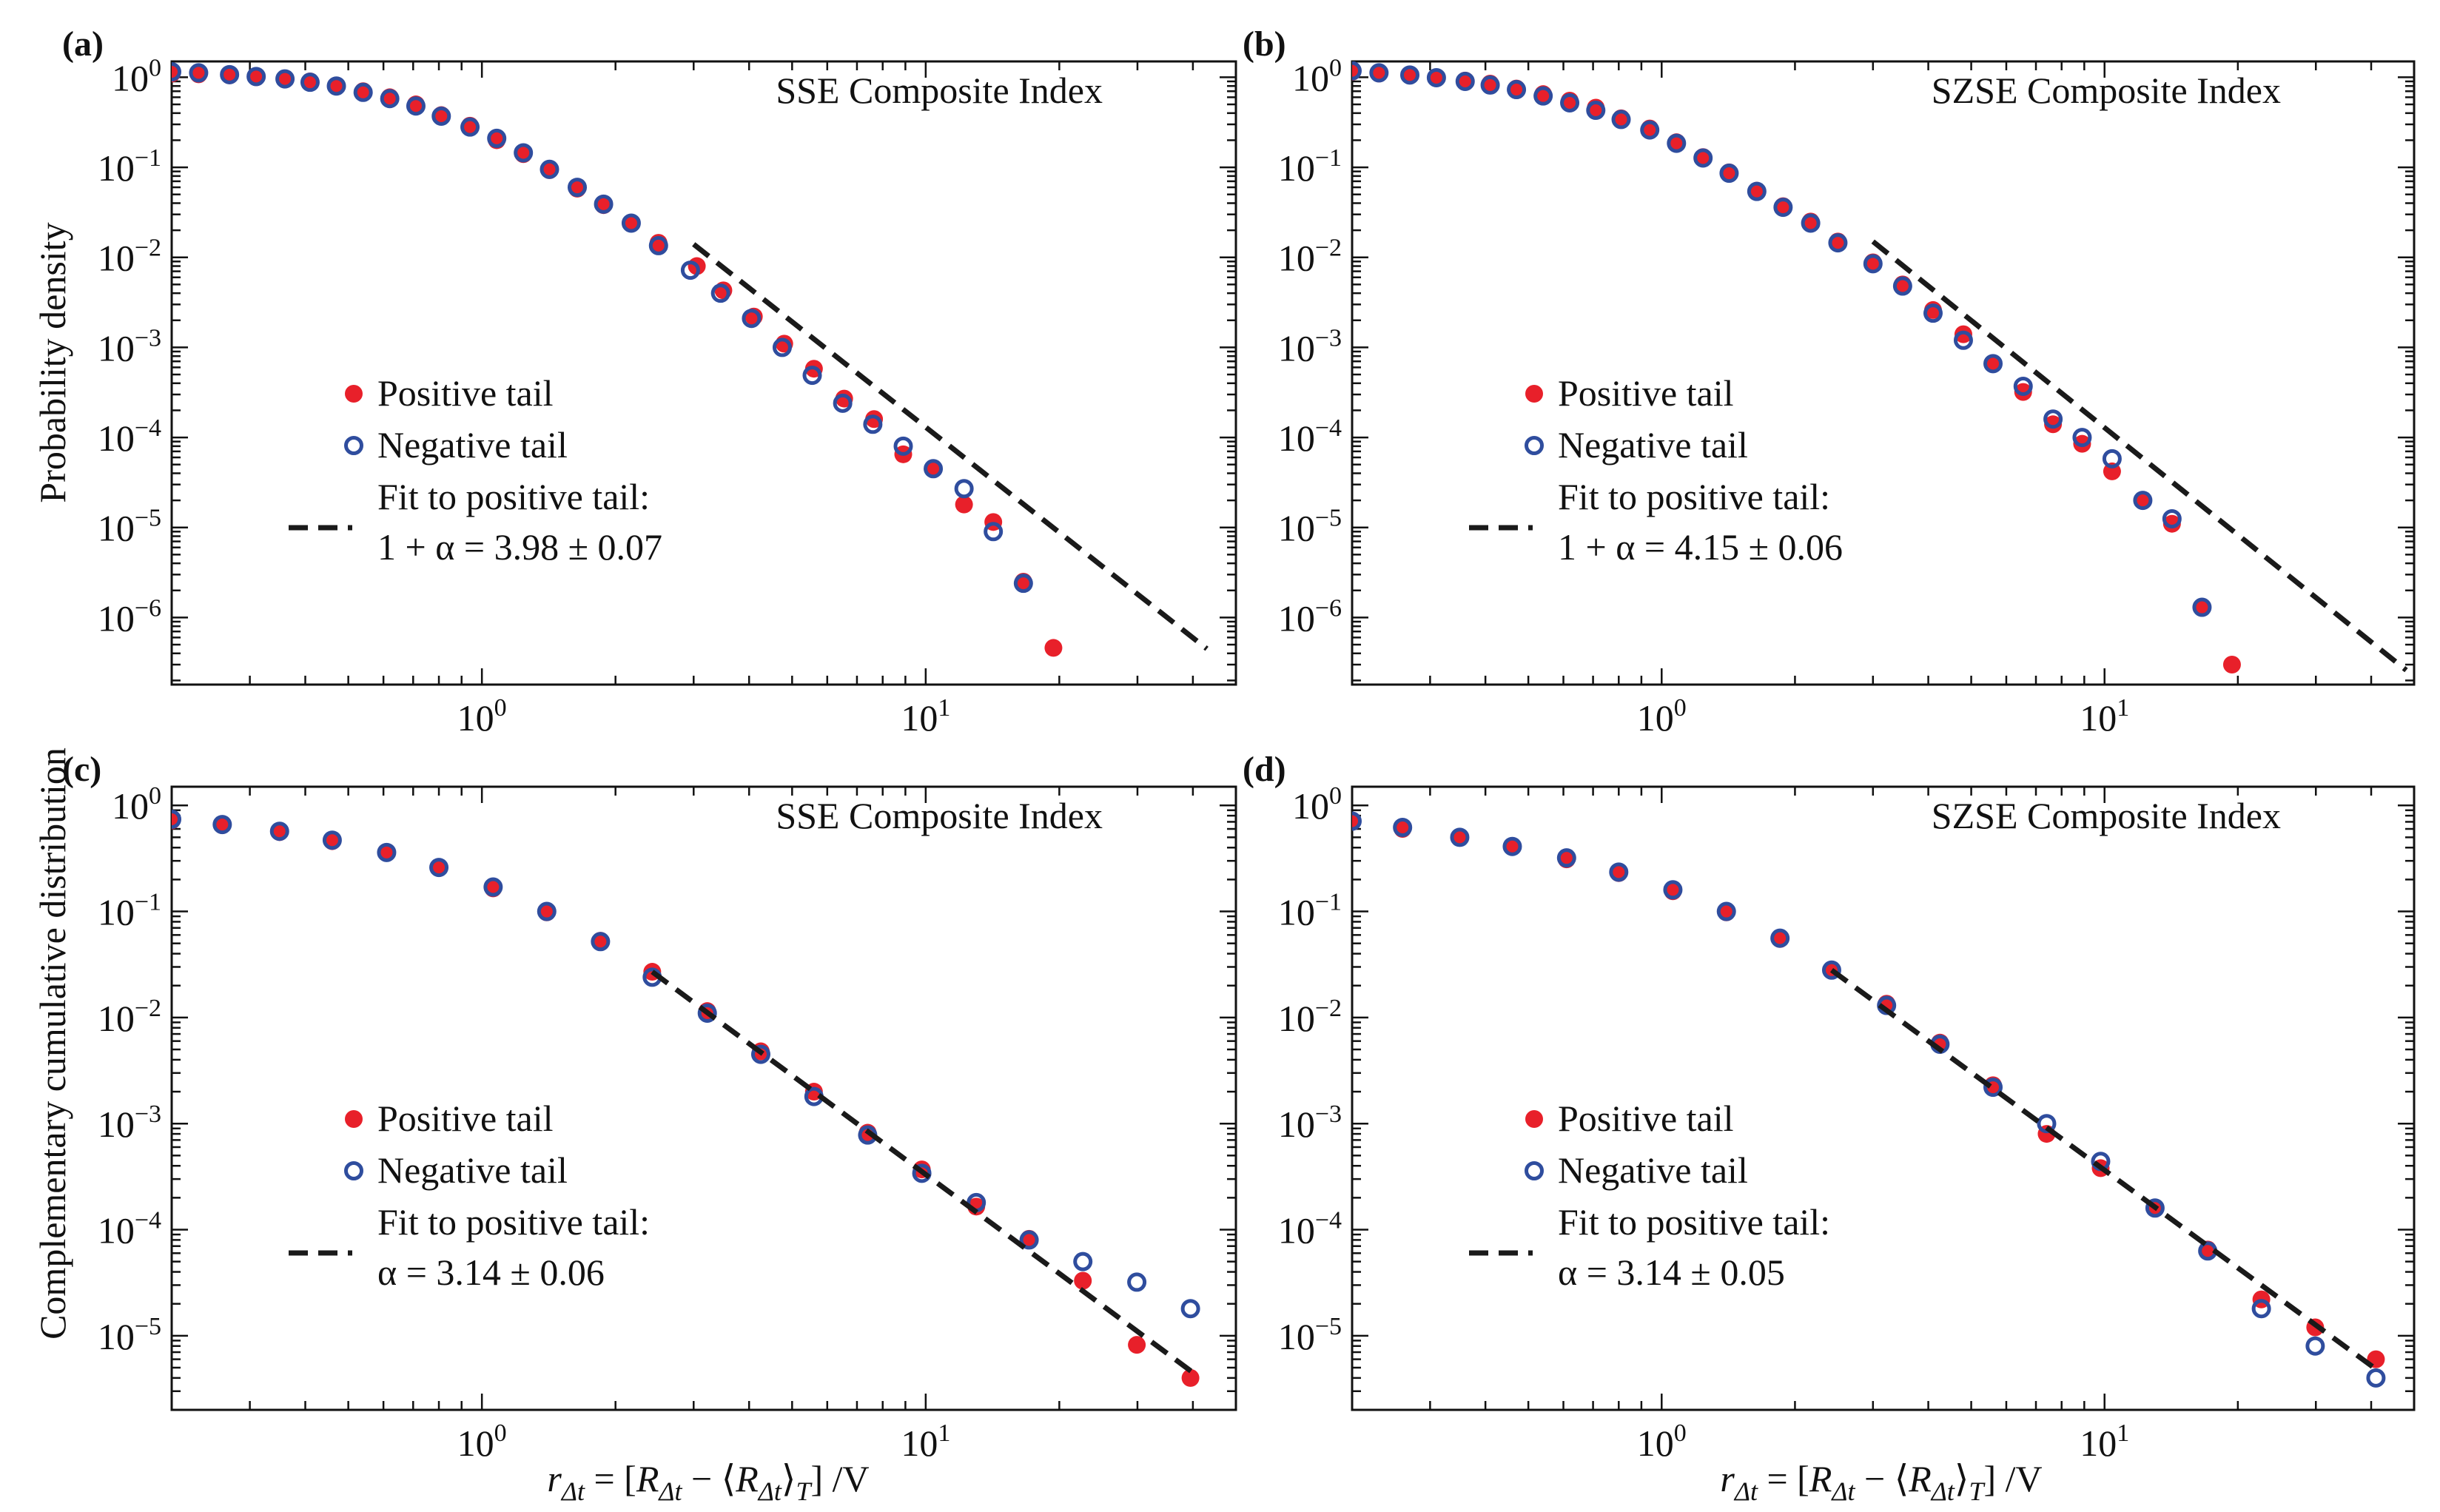  I want to click on panel-title: SSE Composite Index, so click(940, 816).